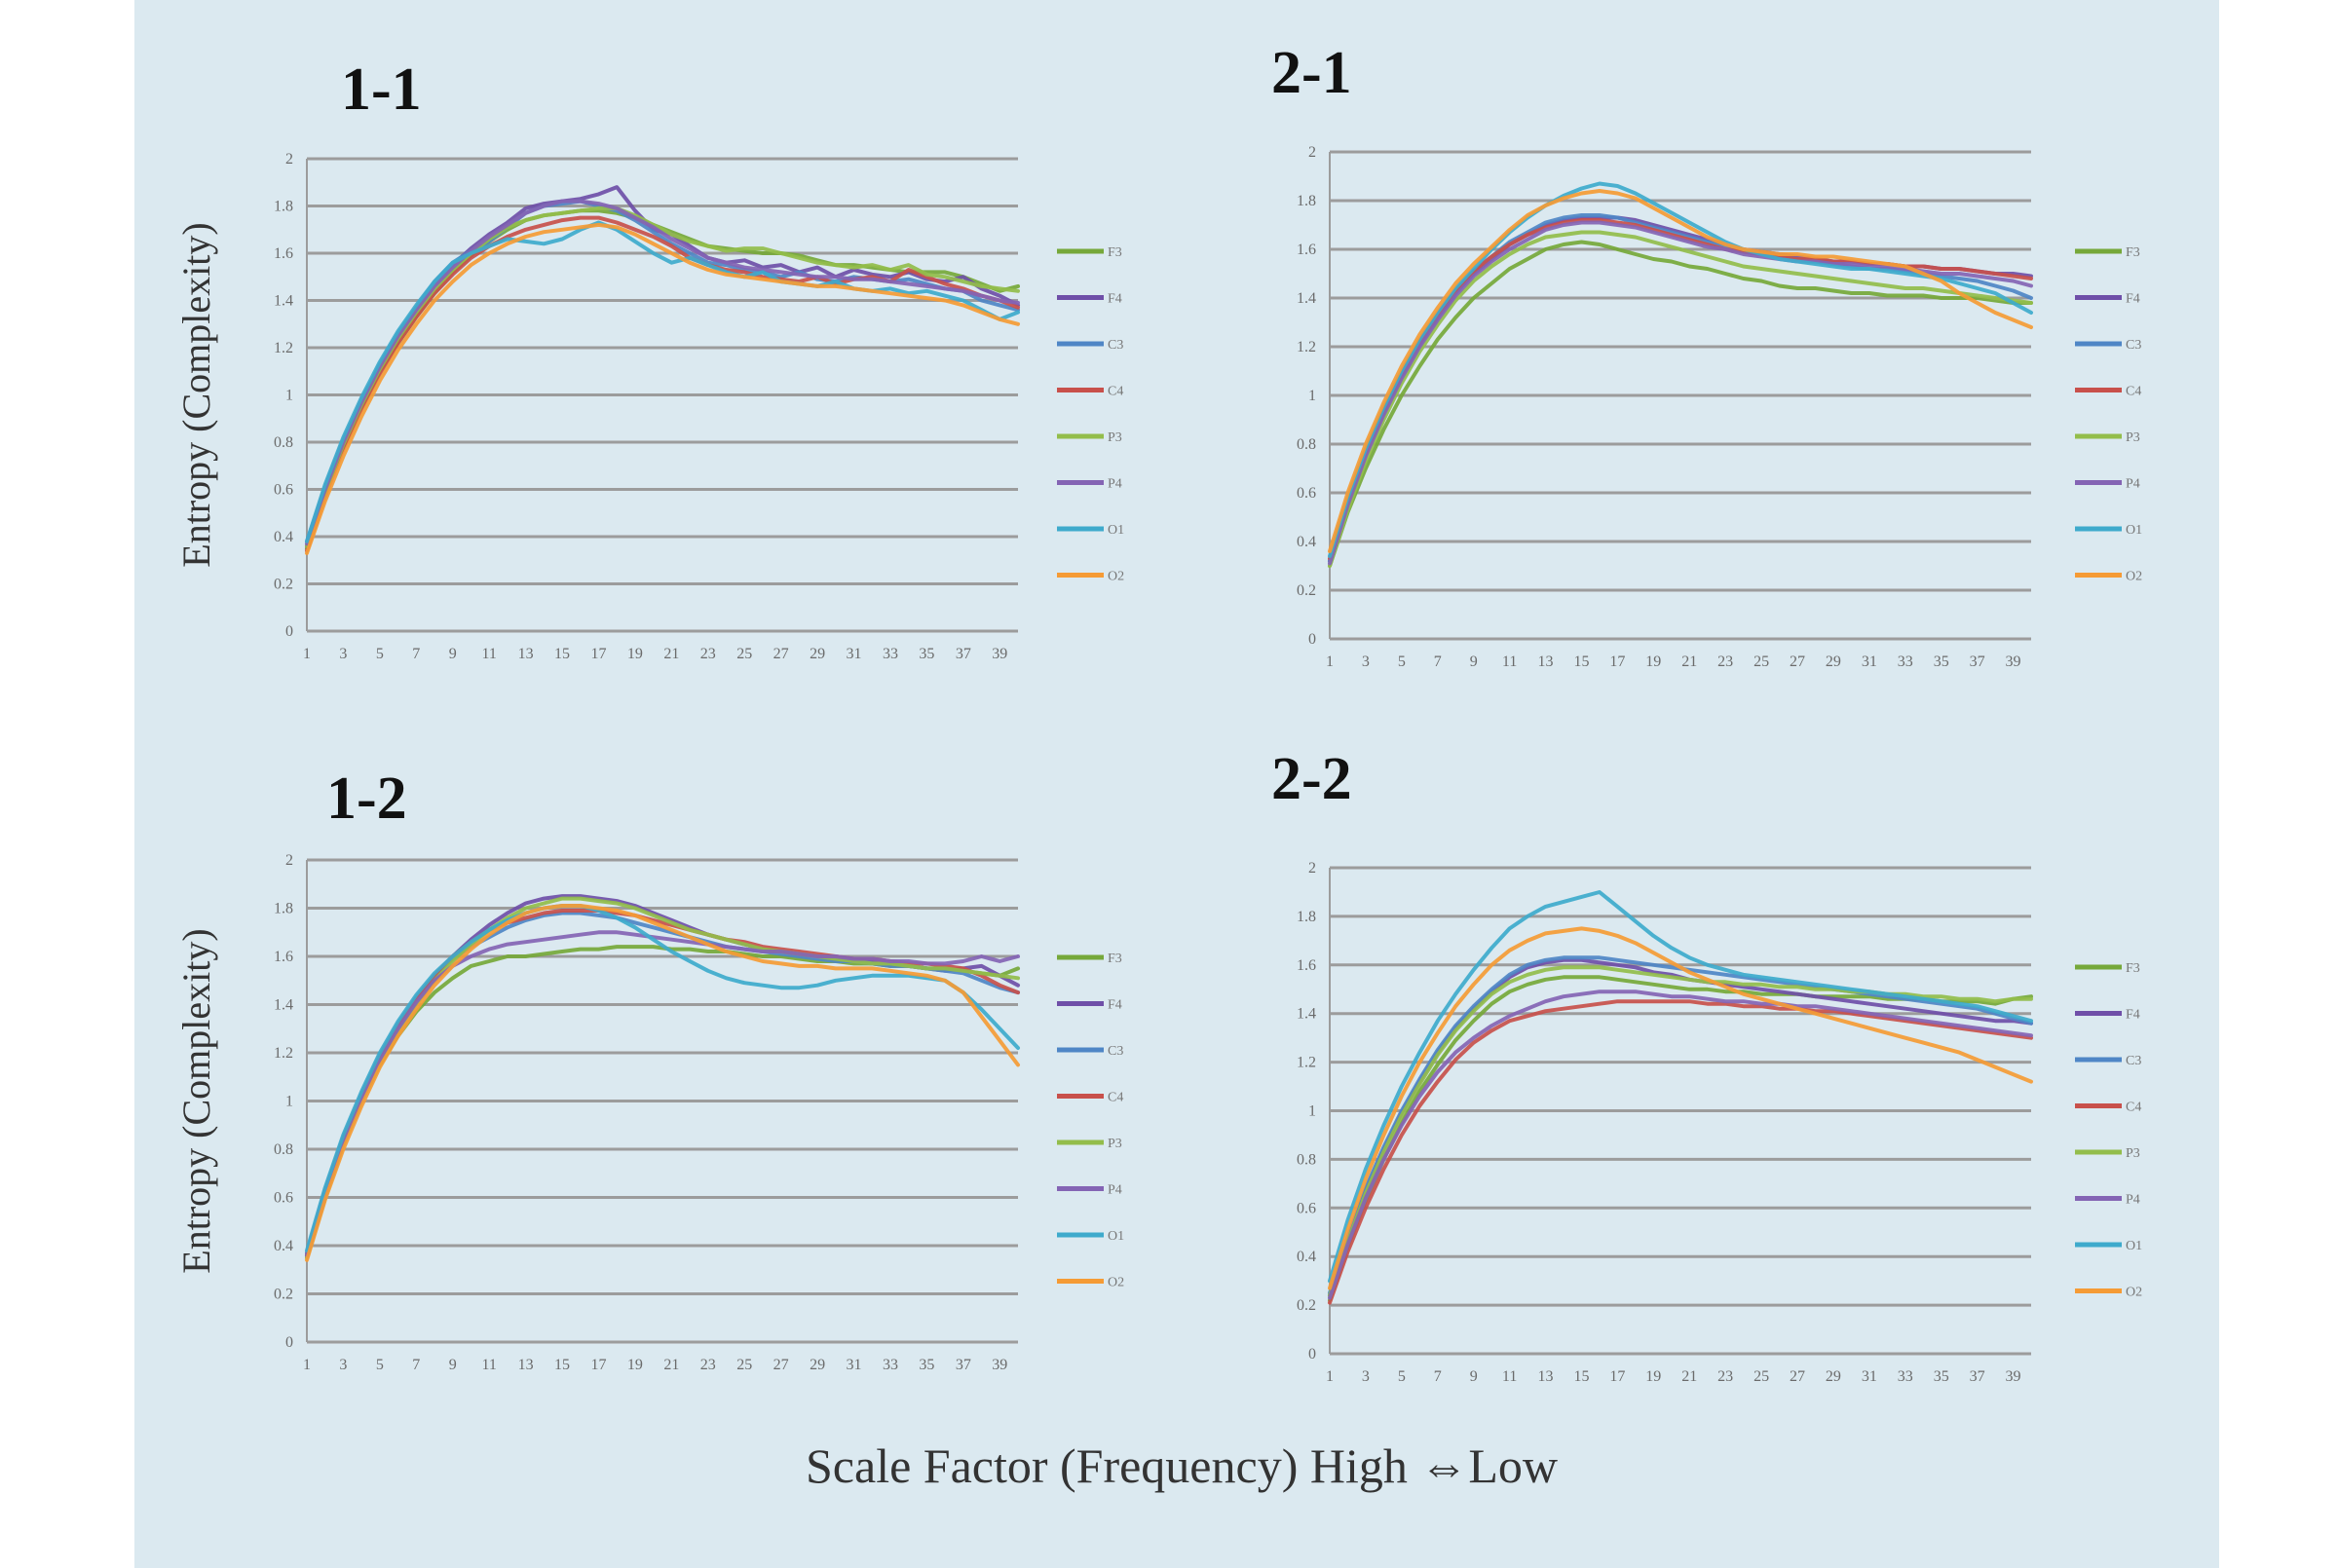 The width and height of the screenshot is (2338, 1568). I want to click on x-tick-label: 25, so click(1761, 661).